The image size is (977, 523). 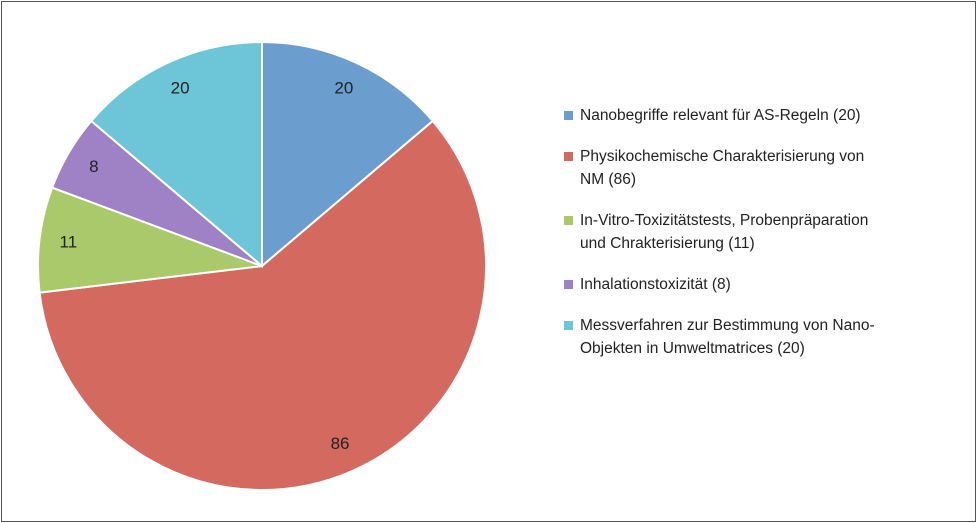 What do you see at coordinates (340, 443) in the screenshot?
I see `data-label: 86` at bounding box center [340, 443].